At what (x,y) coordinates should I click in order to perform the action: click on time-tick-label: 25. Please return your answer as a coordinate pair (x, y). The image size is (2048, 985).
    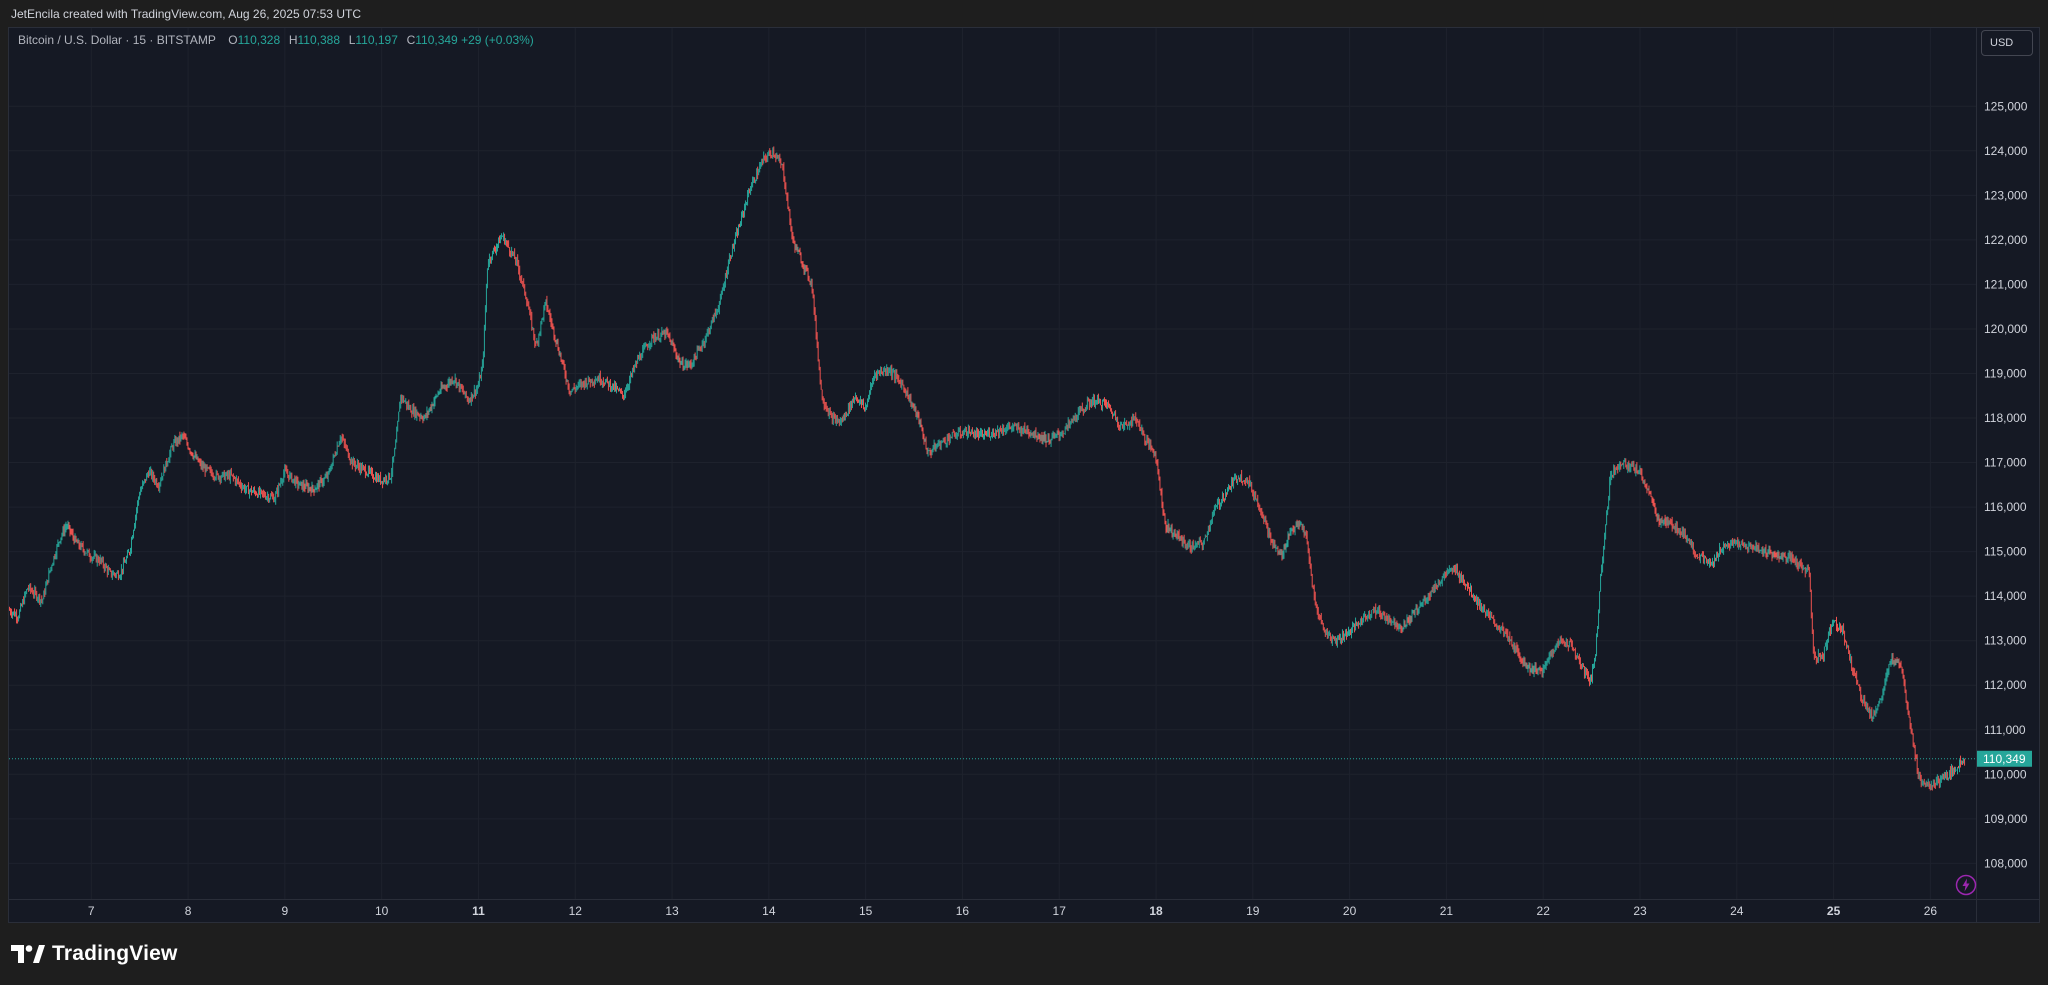
    Looking at the image, I should click on (1834, 911).